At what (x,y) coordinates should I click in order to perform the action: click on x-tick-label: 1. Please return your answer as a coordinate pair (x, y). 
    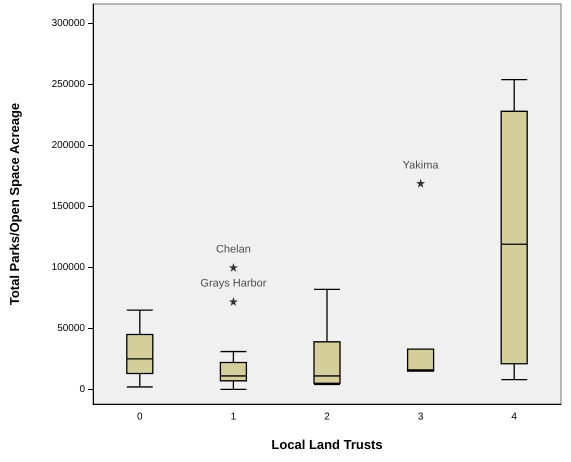
    Looking at the image, I should click on (233, 417).